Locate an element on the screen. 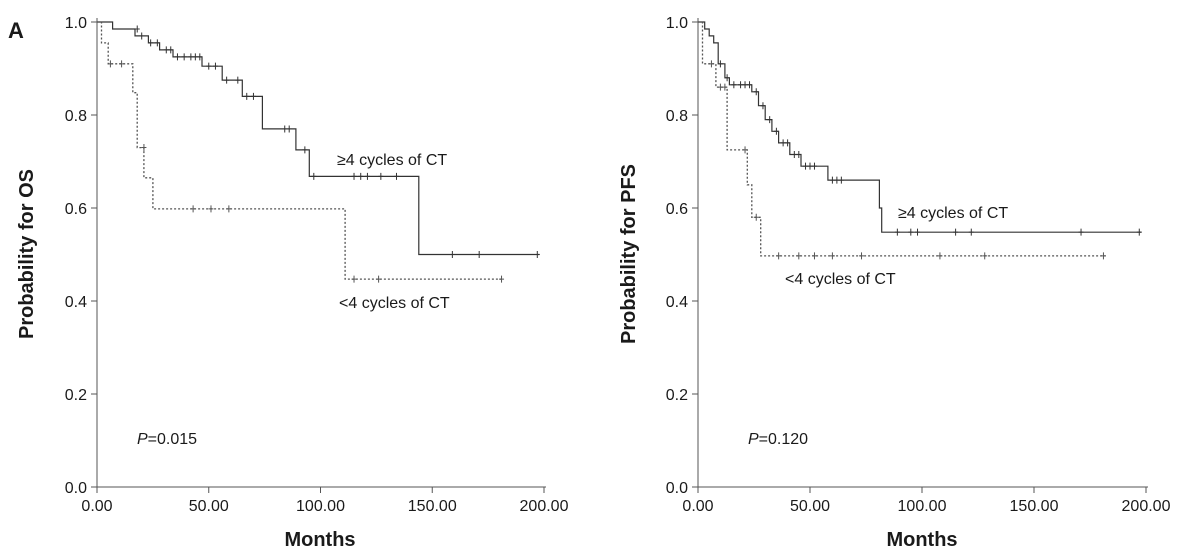 The width and height of the screenshot is (1184, 552). pfs-x-tick-label: 200.00 is located at coordinates (1146, 506).